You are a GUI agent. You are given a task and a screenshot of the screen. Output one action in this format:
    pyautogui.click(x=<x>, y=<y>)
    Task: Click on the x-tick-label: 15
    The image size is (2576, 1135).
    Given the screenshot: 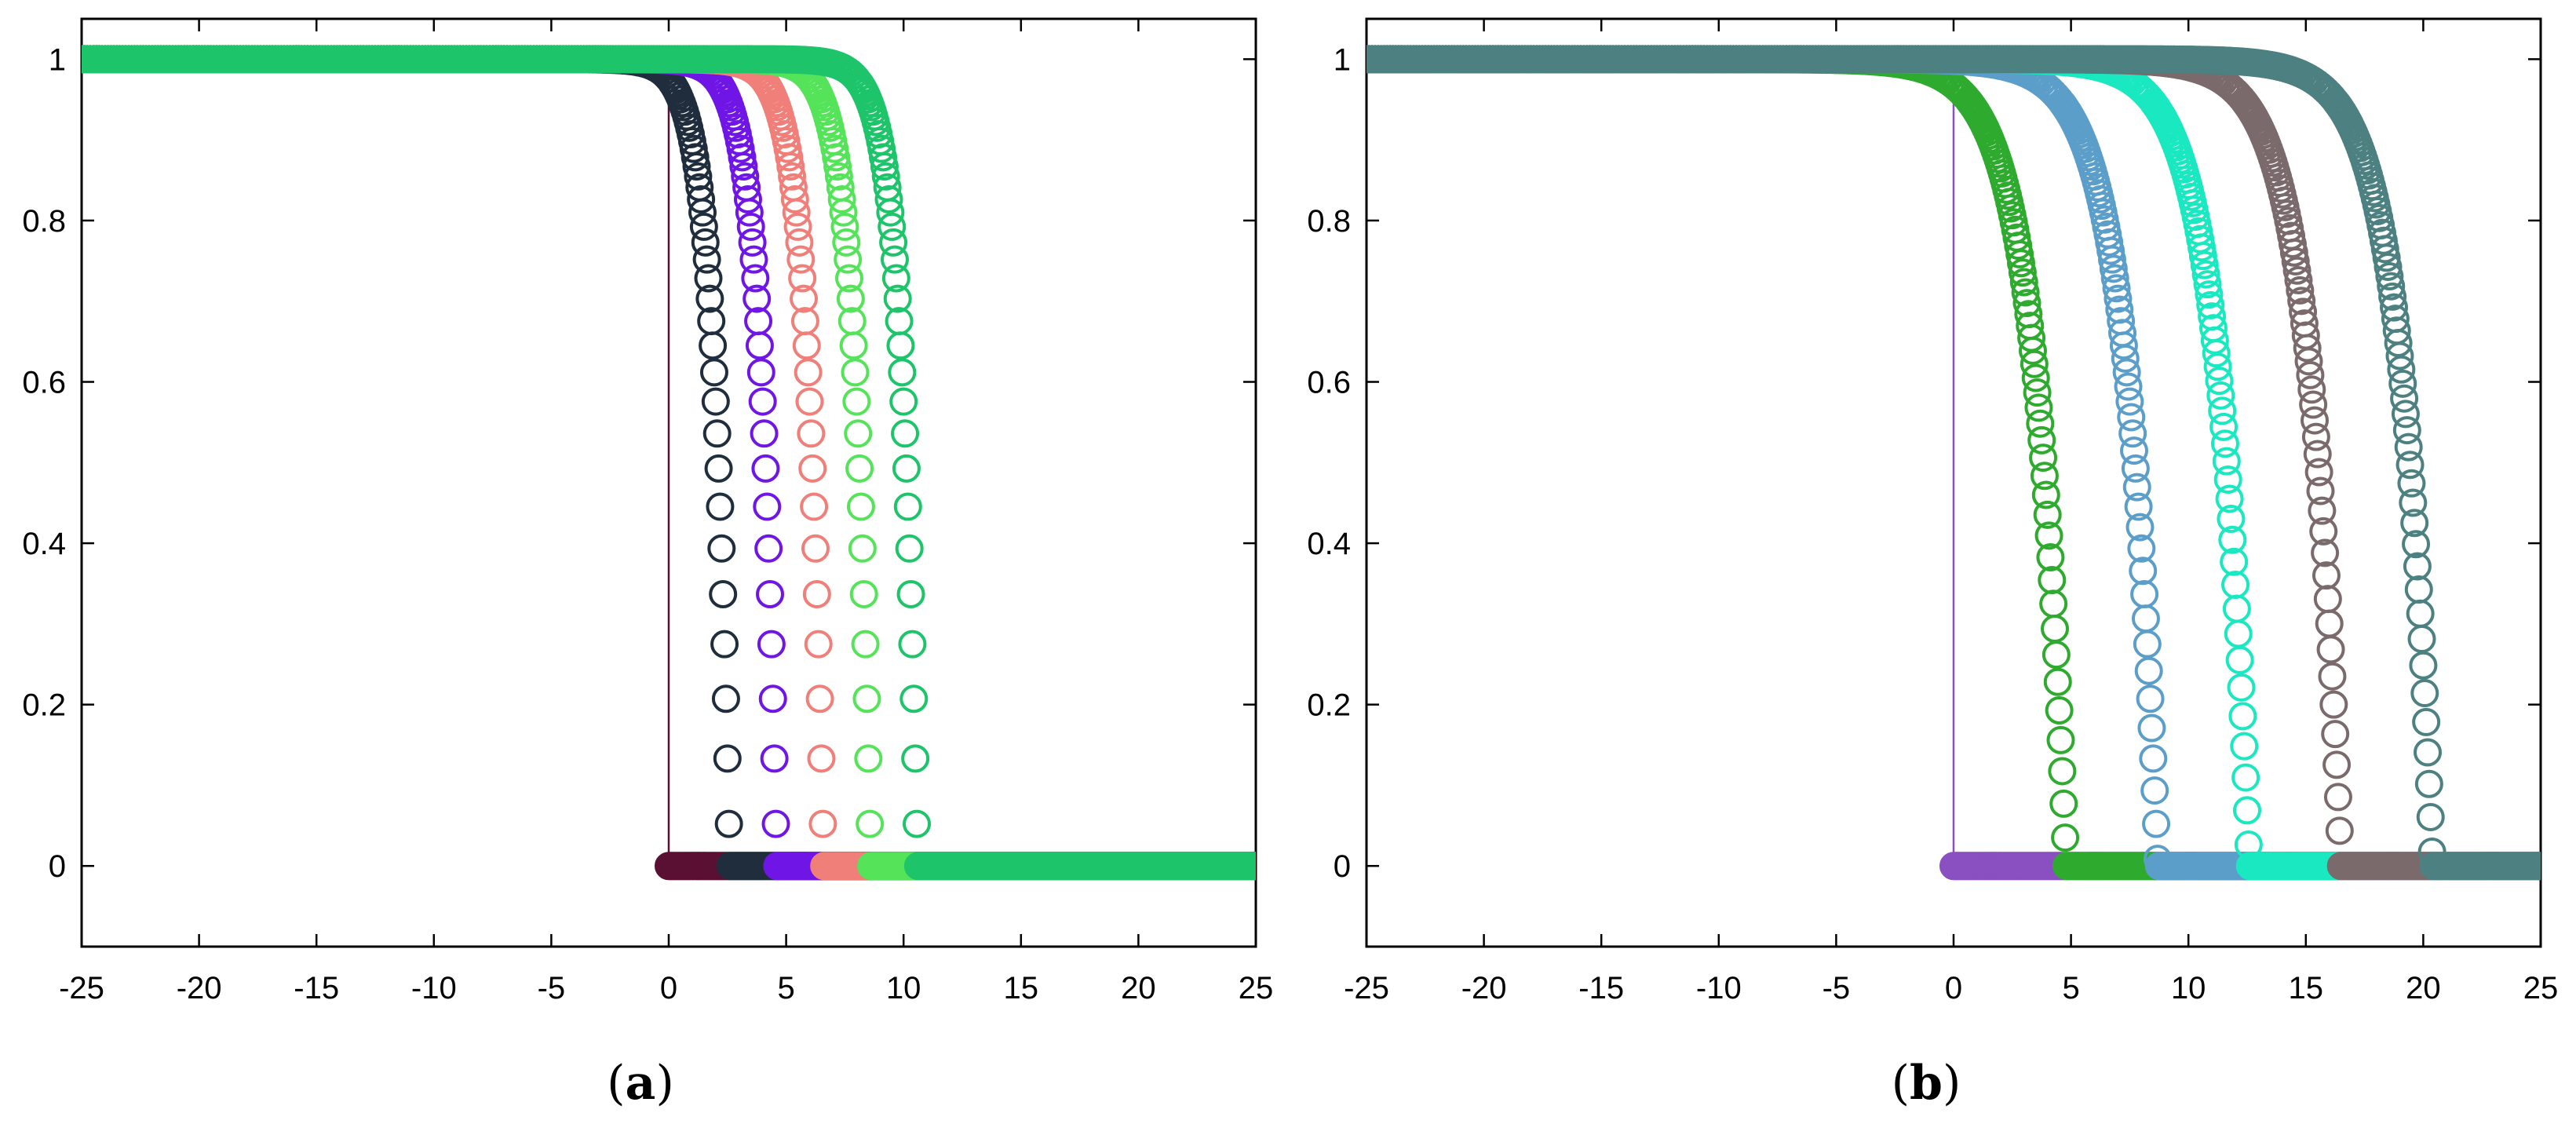 What is the action you would take?
    pyautogui.click(x=1021, y=988)
    